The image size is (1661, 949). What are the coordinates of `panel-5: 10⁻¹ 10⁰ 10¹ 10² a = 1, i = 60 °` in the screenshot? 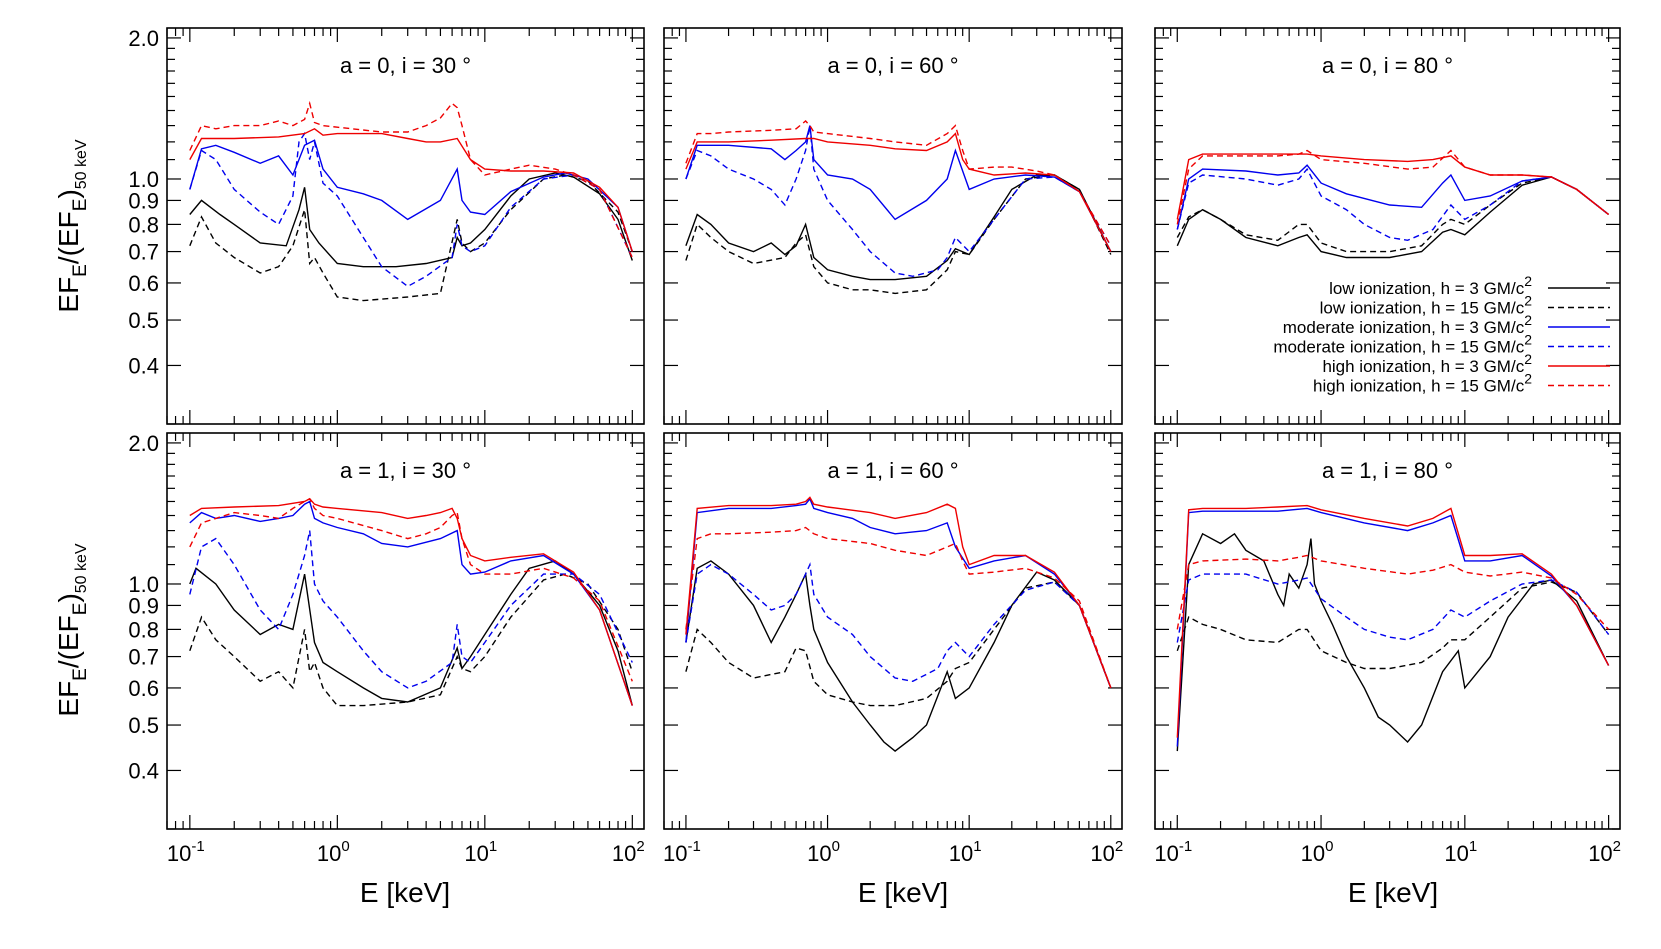 It's located at (893, 649).